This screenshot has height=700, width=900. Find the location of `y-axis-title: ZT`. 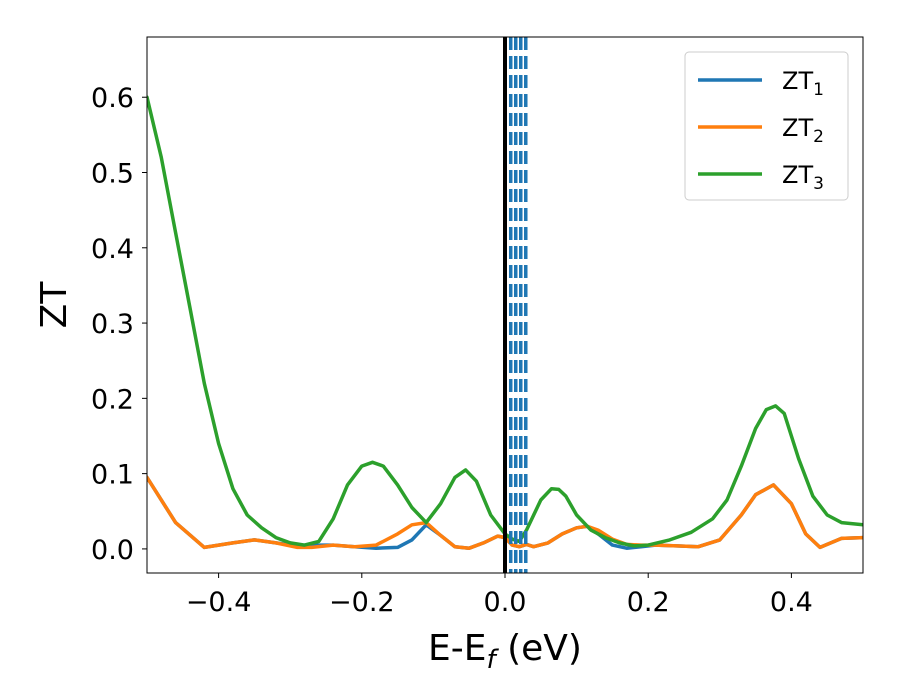

y-axis-title: ZT is located at coordinates (54, 305).